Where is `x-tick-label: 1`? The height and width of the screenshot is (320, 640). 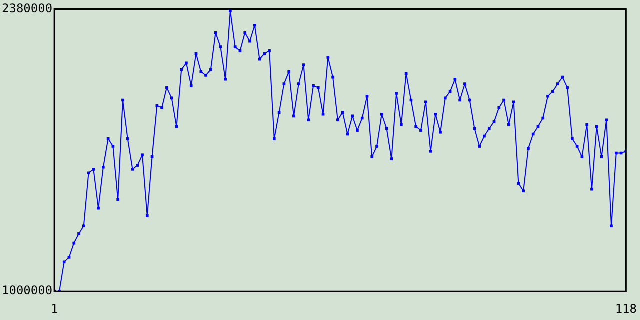 x-tick-label: 1 is located at coordinates (54, 309).